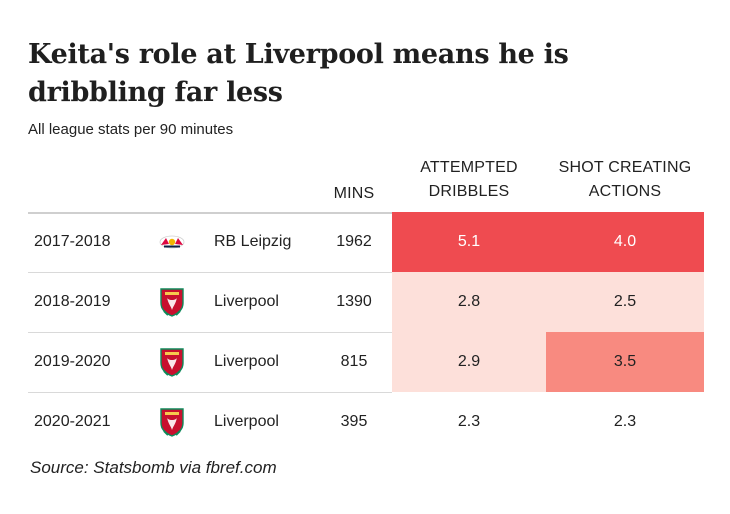  What do you see at coordinates (253, 241) in the screenshot?
I see `club-cell: RB Leipzig` at bounding box center [253, 241].